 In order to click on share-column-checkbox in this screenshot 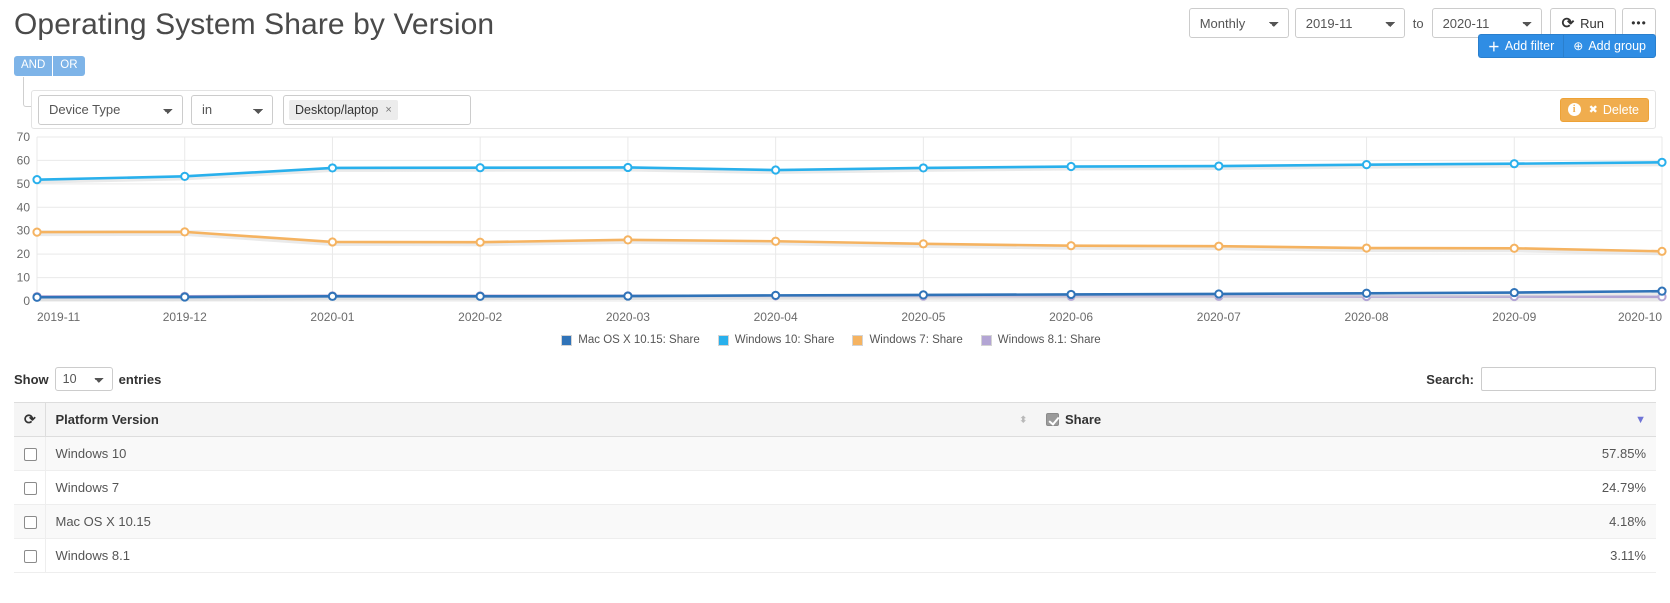, I will do `click(1052, 419)`.